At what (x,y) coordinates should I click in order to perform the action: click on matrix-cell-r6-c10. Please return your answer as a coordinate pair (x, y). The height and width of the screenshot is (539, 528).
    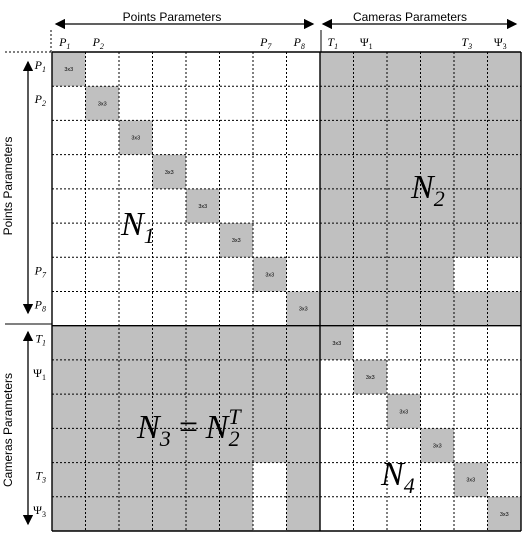
    Looking at the image, I should click on (404, 274).